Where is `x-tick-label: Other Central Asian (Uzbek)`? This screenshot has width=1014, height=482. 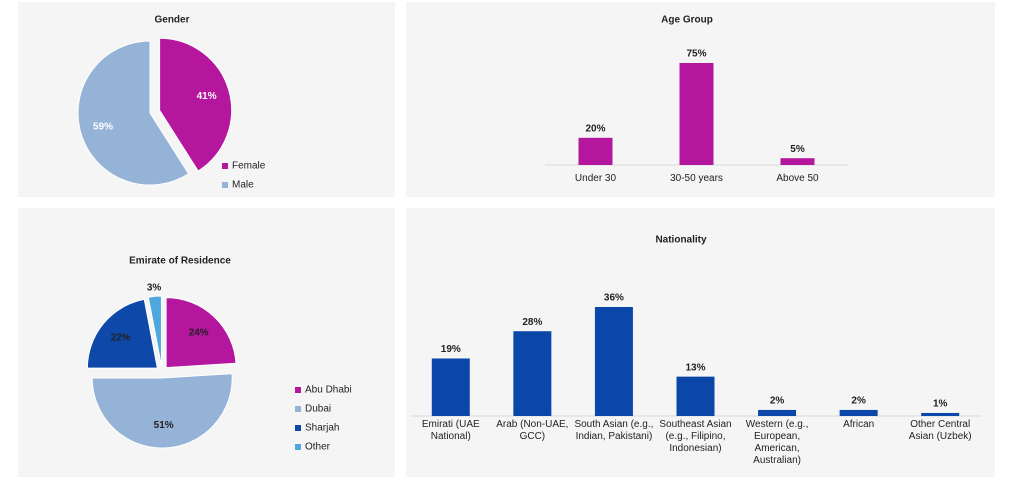
x-tick-label: Other Central Asian (Uzbek) is located at coordinates (940, 430).